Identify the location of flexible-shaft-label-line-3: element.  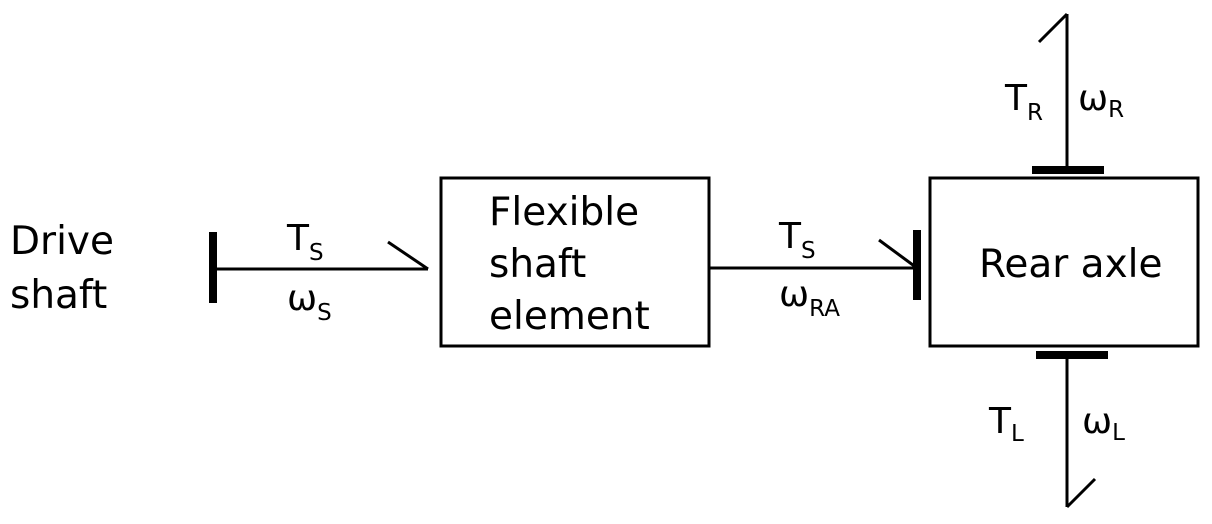
(569, 316).